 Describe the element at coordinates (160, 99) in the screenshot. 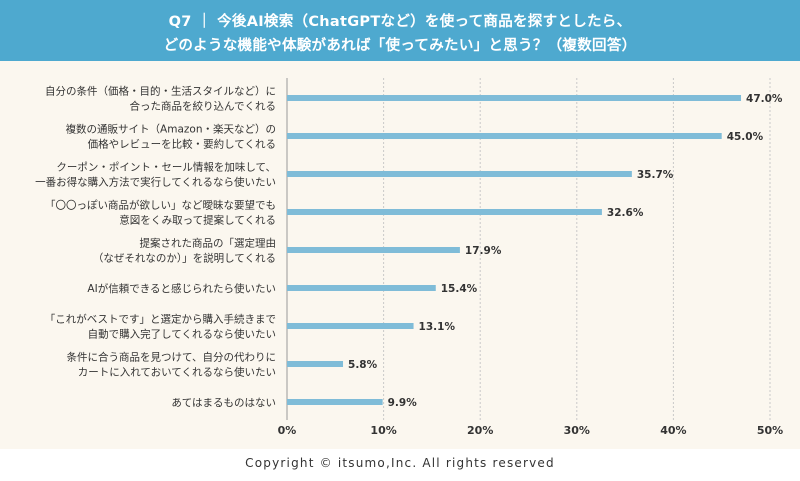

I see `category-label: 自分の条件（価格・目的・生活スタイルなど）に合った商品を絞り込んでくれる` at that location.